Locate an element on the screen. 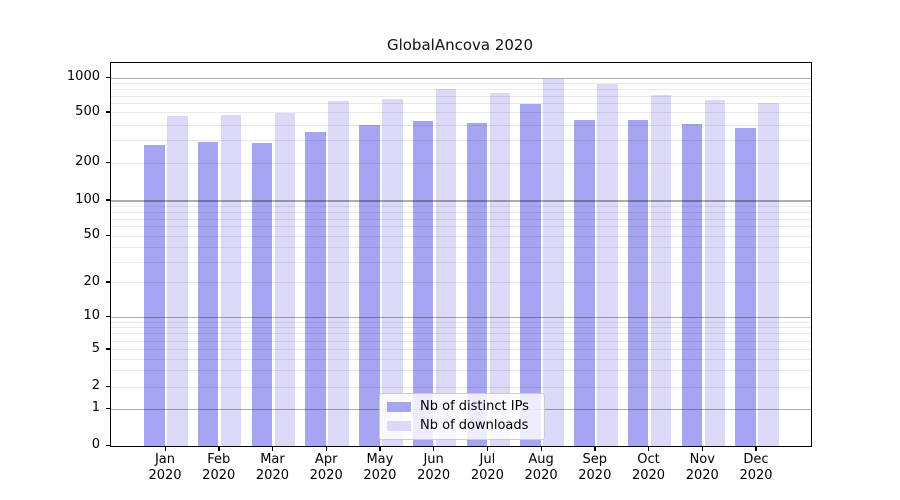 The width and height of the screenshot is (900, 500). bar-sep-nb-of-downloads is located at coordinates (607, 264).